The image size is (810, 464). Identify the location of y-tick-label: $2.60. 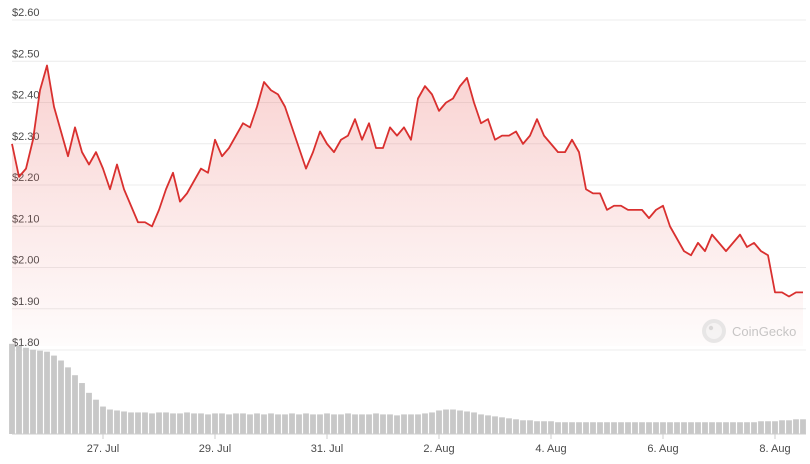
(26, 13).